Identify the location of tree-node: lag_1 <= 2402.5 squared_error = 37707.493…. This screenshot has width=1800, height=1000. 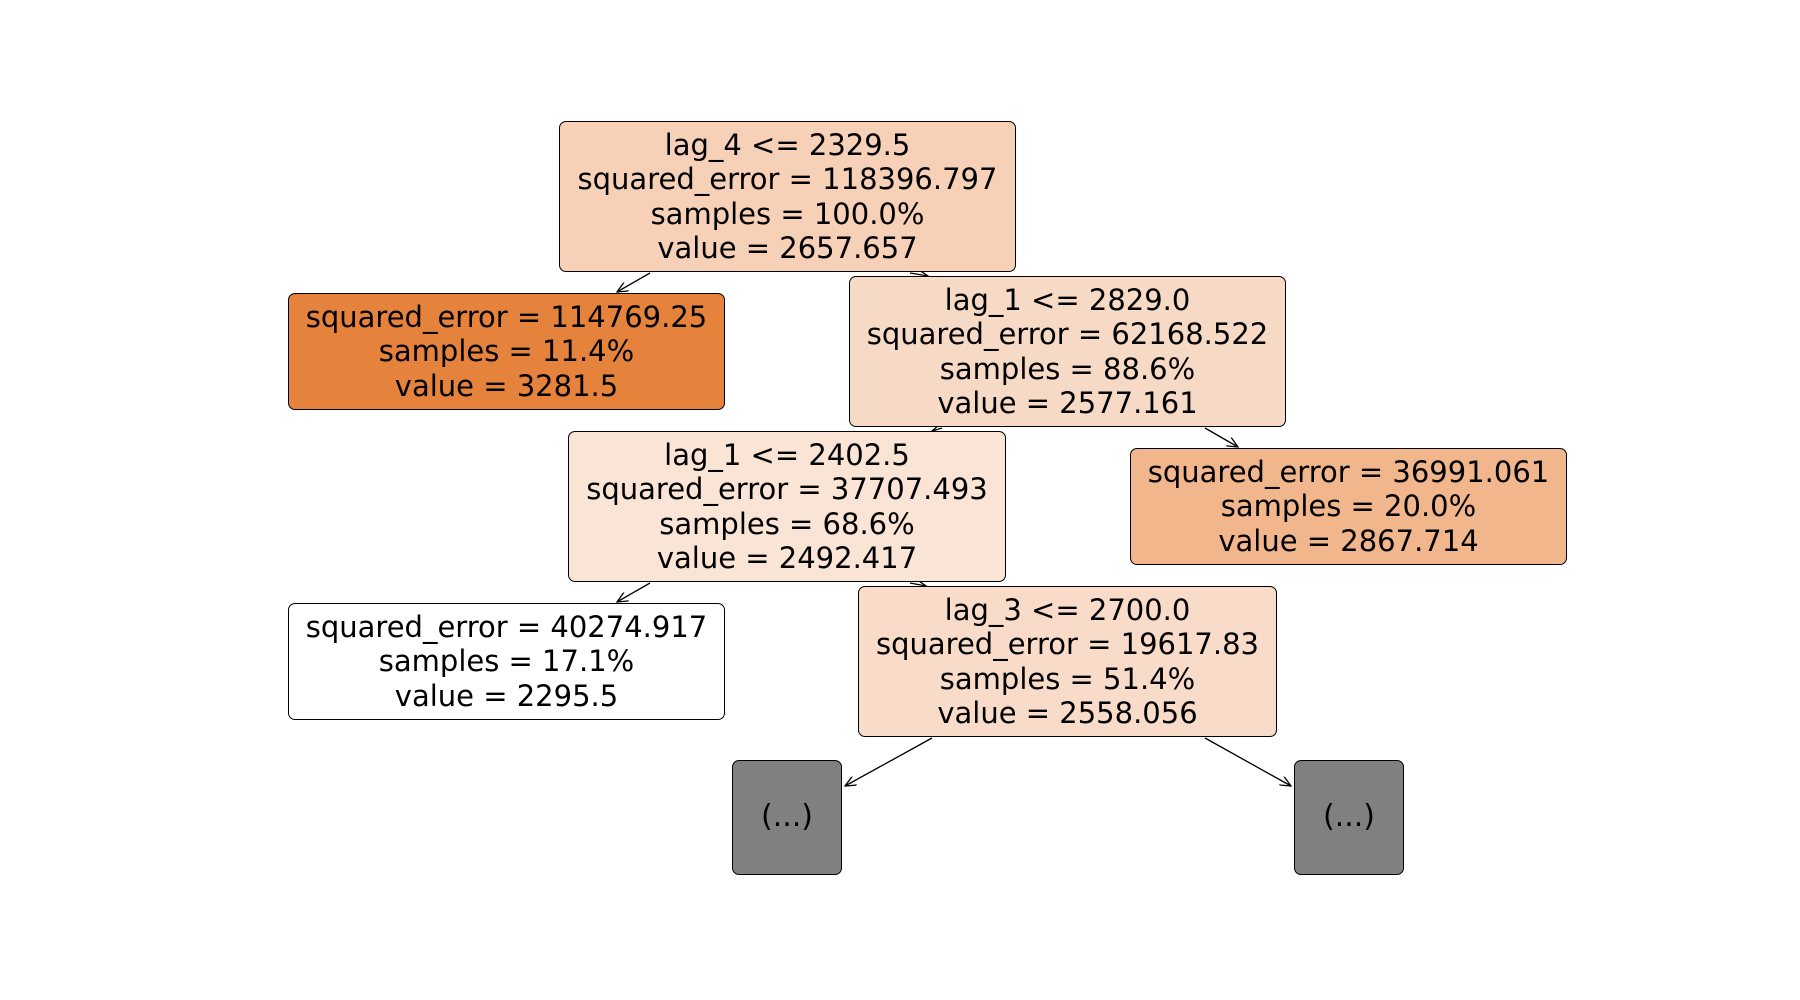
(787, 506).